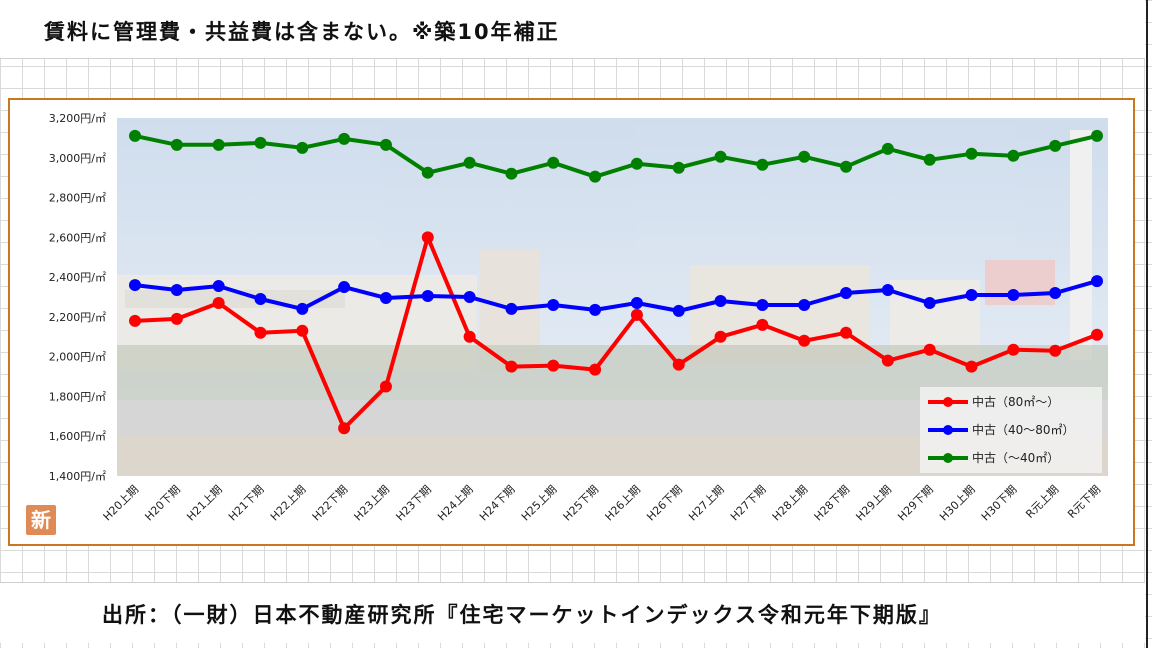  I want to click on x-tick-label: H21上期, so click(204, 503).